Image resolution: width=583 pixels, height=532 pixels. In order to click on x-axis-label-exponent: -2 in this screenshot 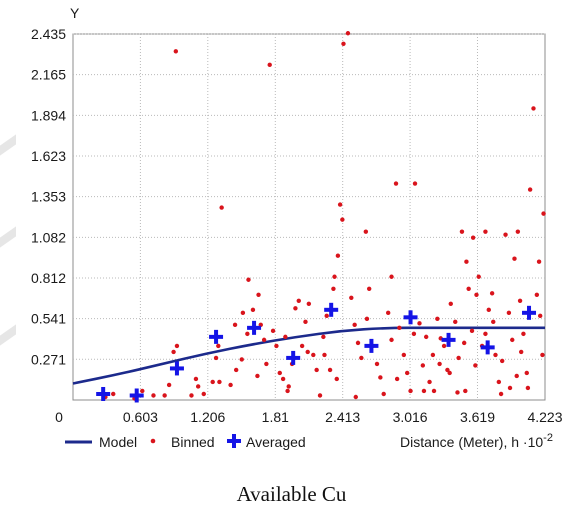, I will do `click(548, 438)`.